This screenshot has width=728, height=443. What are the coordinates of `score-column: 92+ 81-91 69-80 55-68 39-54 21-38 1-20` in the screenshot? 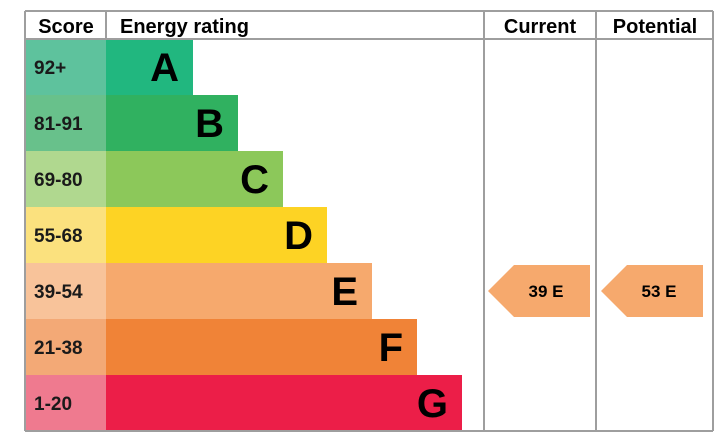 It's located at (65, 235).